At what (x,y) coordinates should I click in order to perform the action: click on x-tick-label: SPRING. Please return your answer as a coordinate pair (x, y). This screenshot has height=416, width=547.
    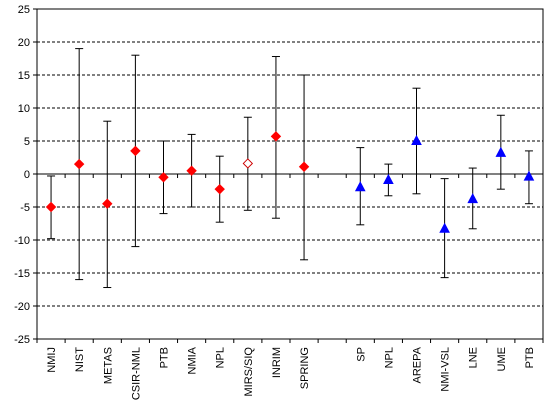
    Looking at the image, I should click on (305, 368).